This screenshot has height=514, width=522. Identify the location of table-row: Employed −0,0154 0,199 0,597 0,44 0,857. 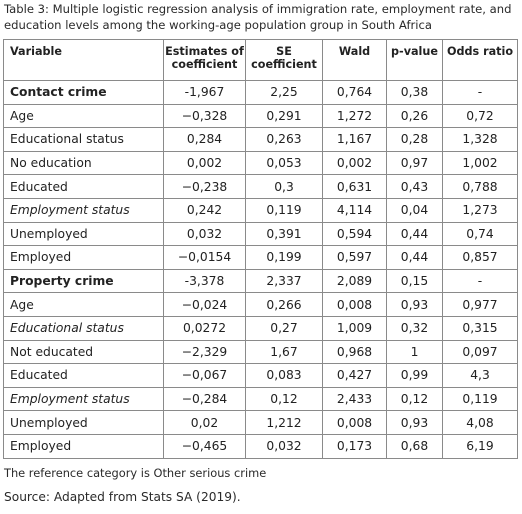
(260, 257).